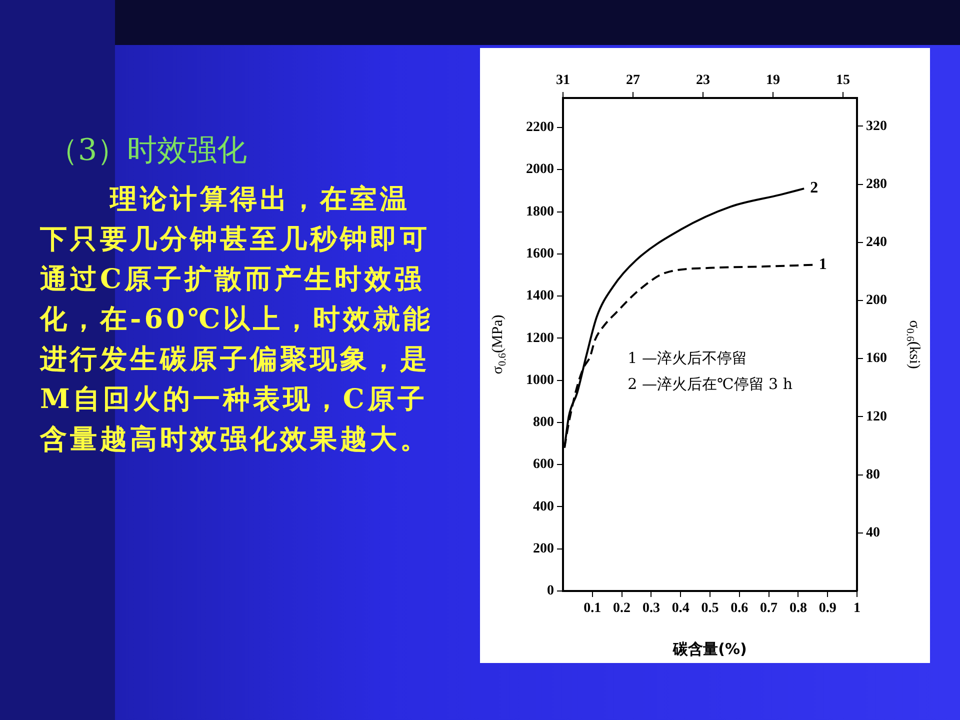 The height and width of the screenshot is (720, 960). What do you see at coordinates (148, 151) in the screenshot?
I see `text: （3）时效强化` at bounding box center [148, 151].